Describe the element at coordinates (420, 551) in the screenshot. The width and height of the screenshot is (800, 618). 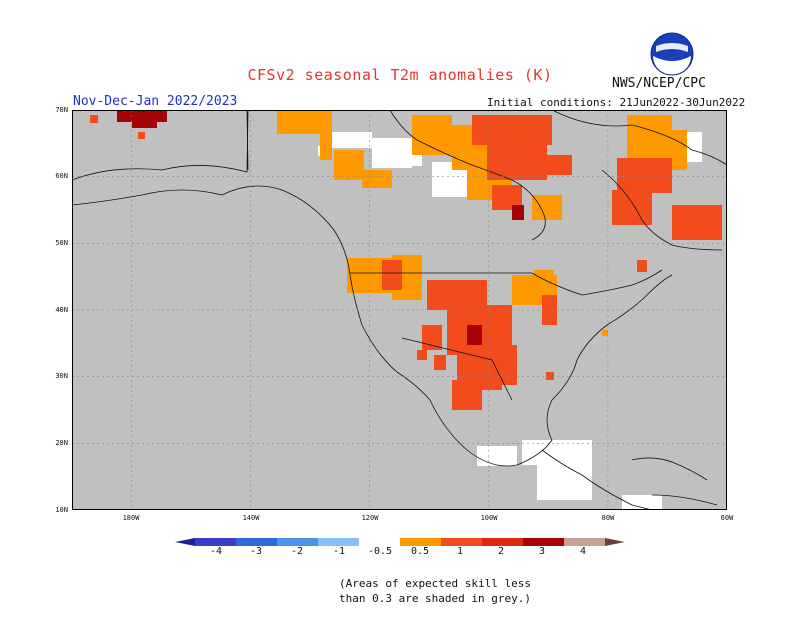
I see `colorbar-label: 0.5` at that location.